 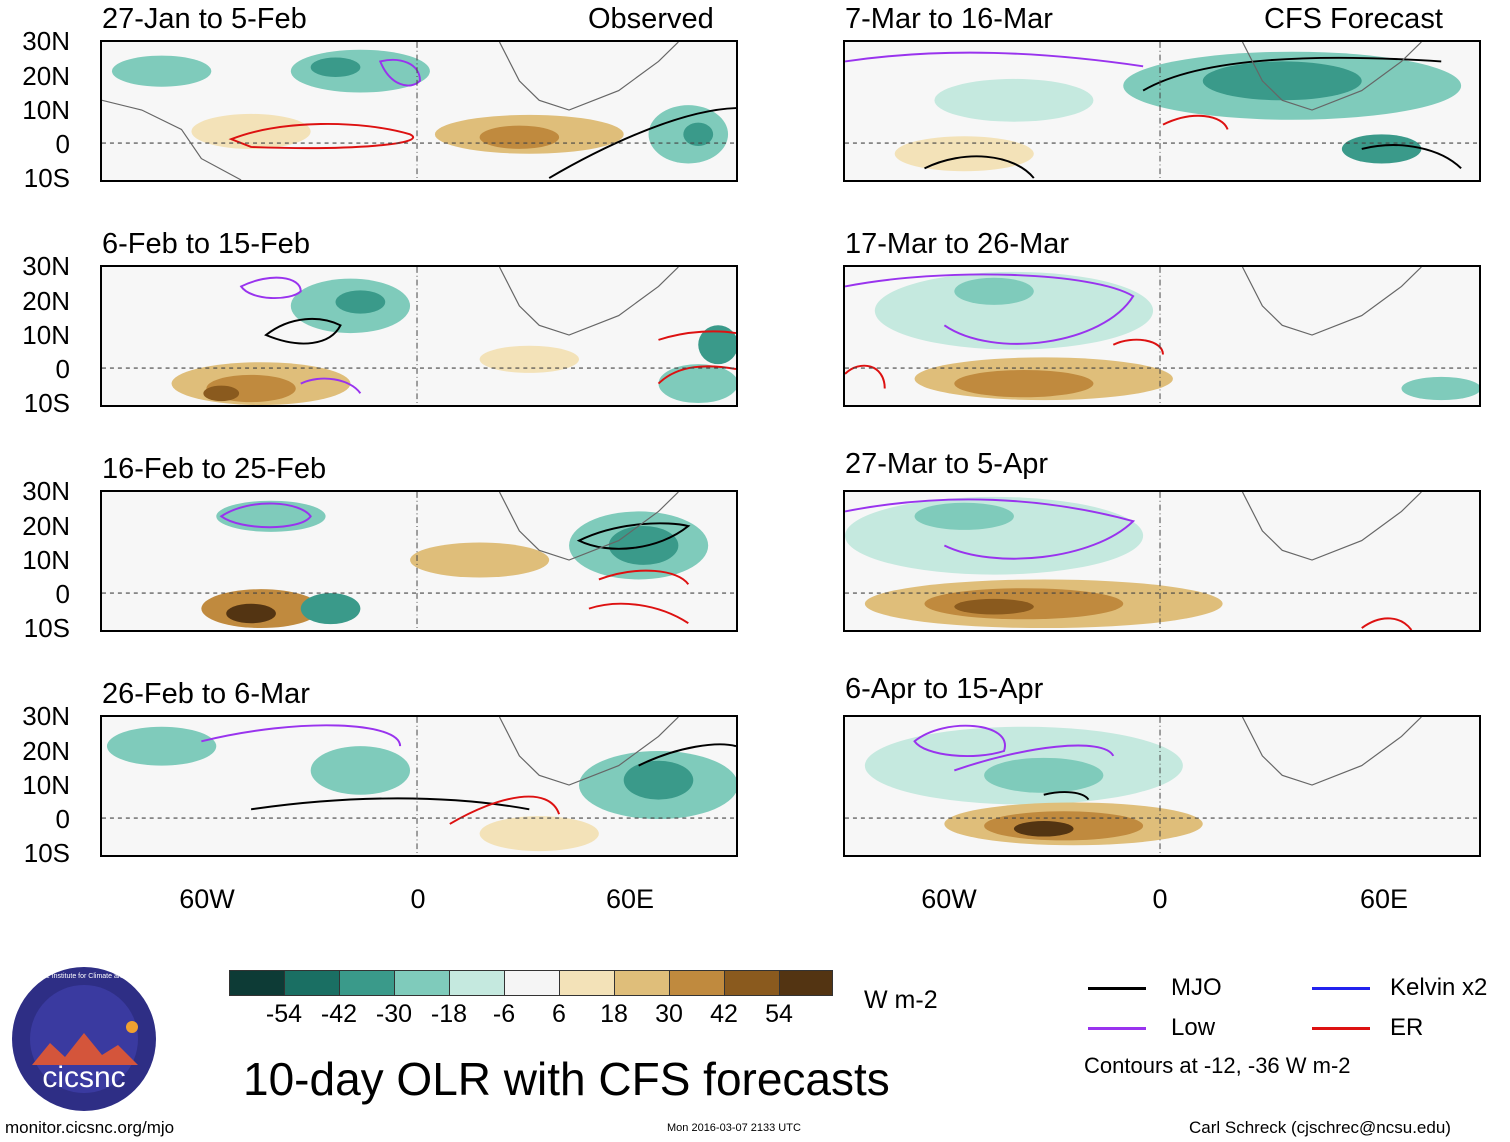 I want to click on legend-line-kelvin, so click(x=1341, y=988).